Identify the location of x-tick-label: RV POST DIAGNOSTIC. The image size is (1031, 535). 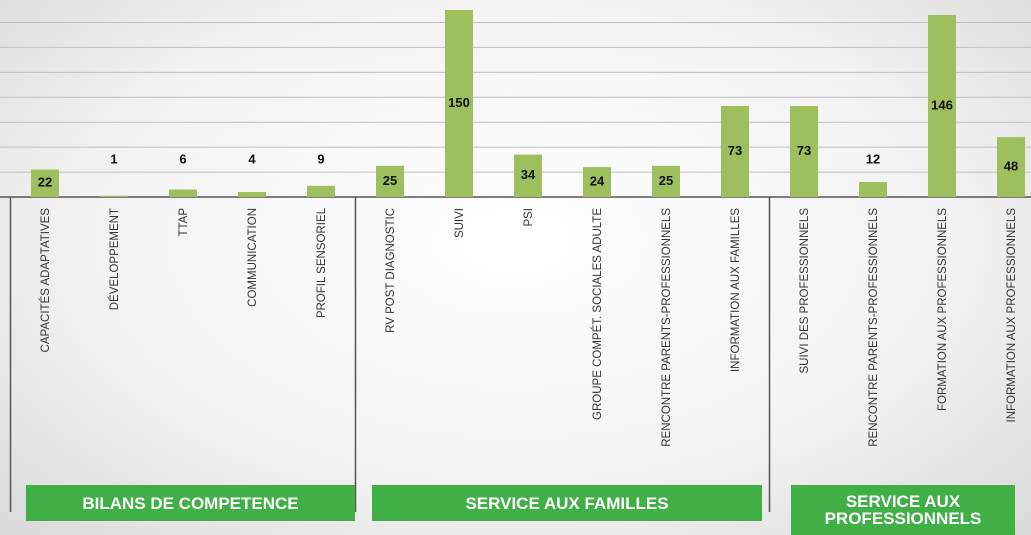
(391, 270).